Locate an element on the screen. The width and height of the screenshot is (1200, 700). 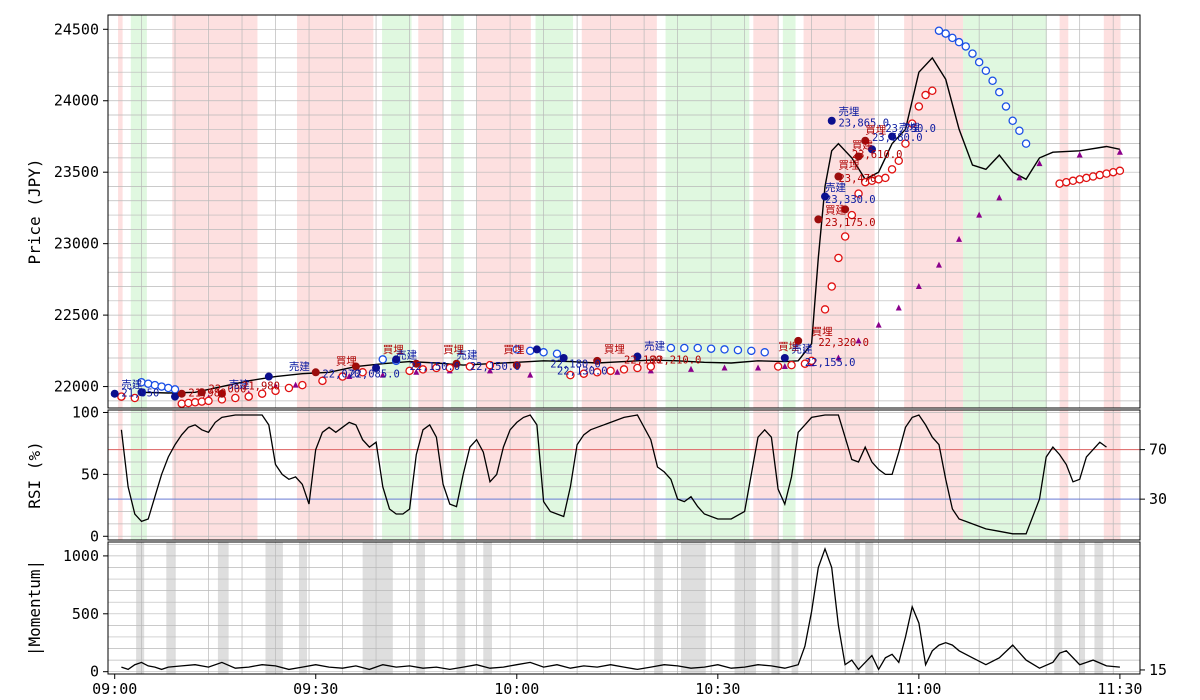
signal-region-white is located at coordinates (126, 211).